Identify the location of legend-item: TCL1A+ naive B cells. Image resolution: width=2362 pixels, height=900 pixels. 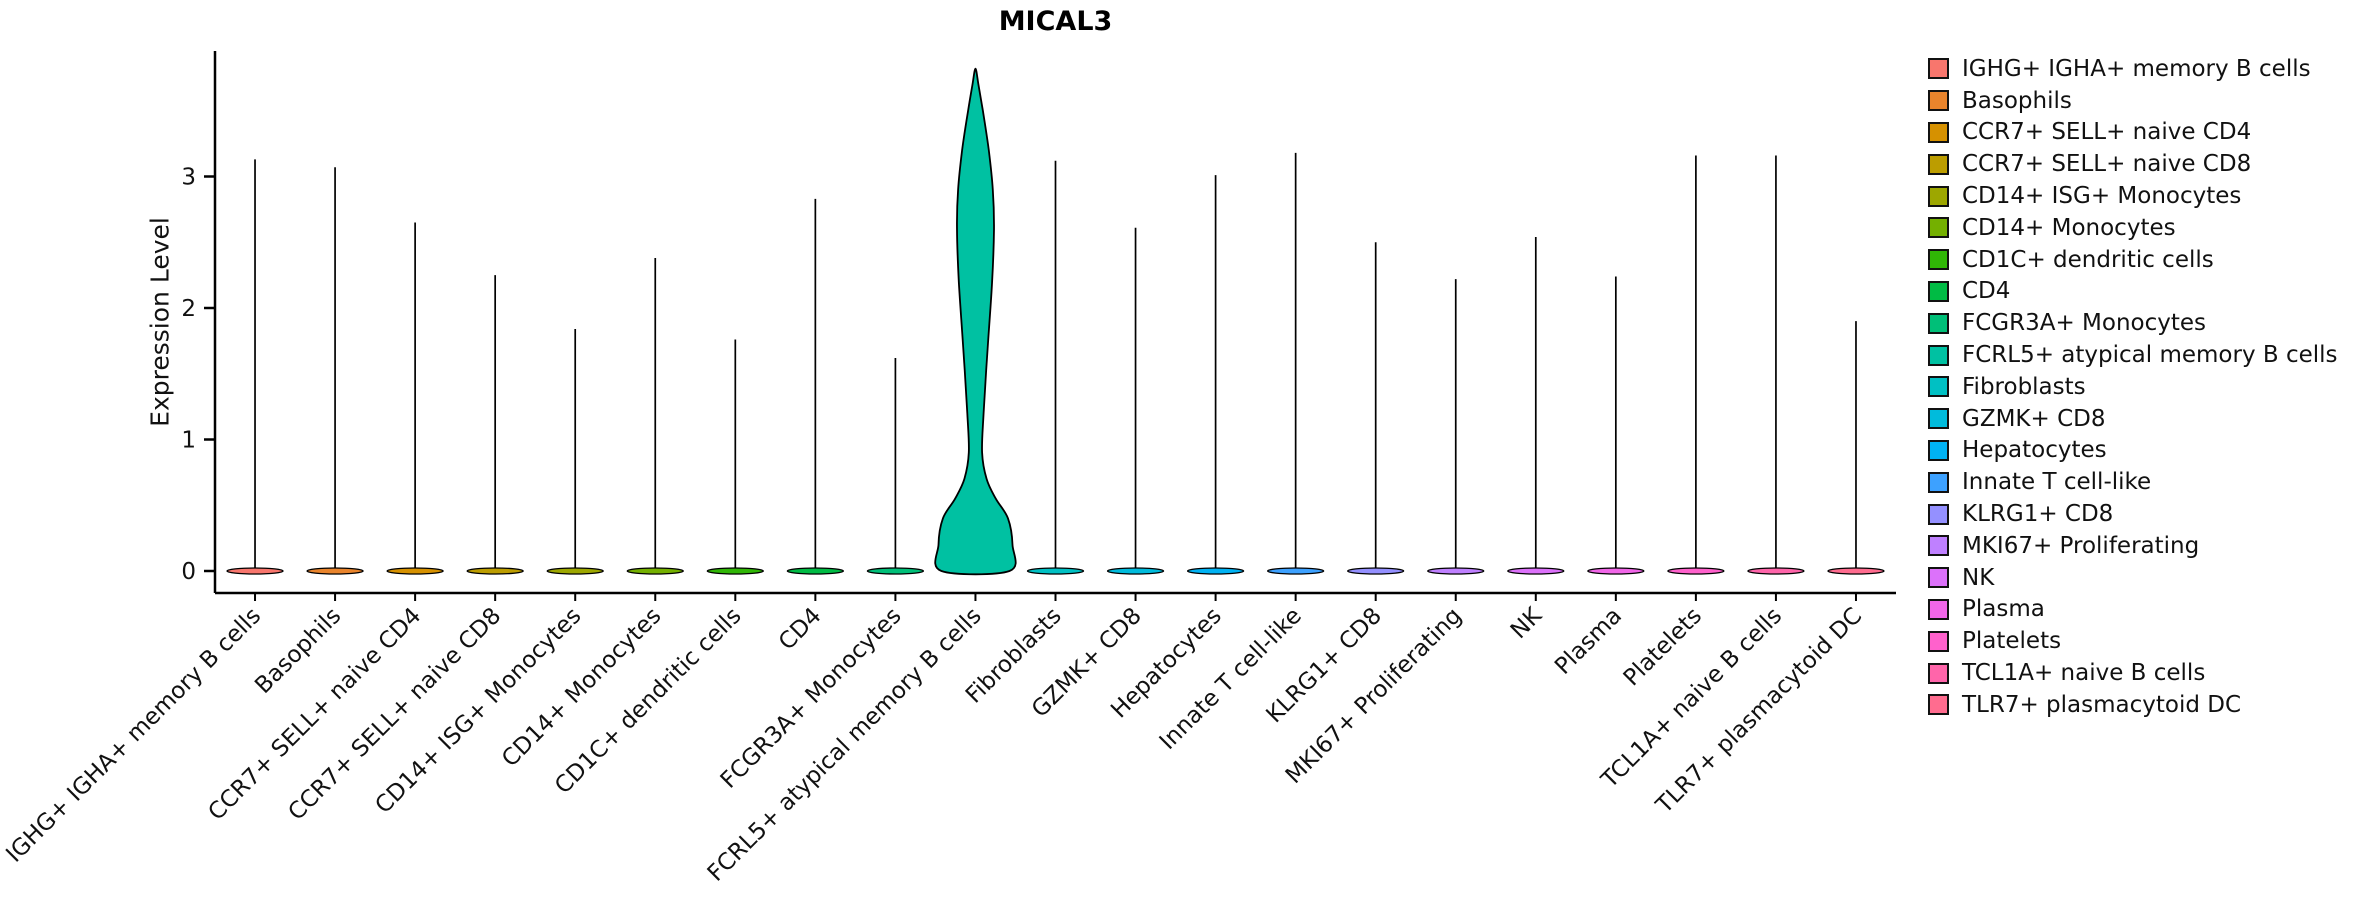
(2133, 673).